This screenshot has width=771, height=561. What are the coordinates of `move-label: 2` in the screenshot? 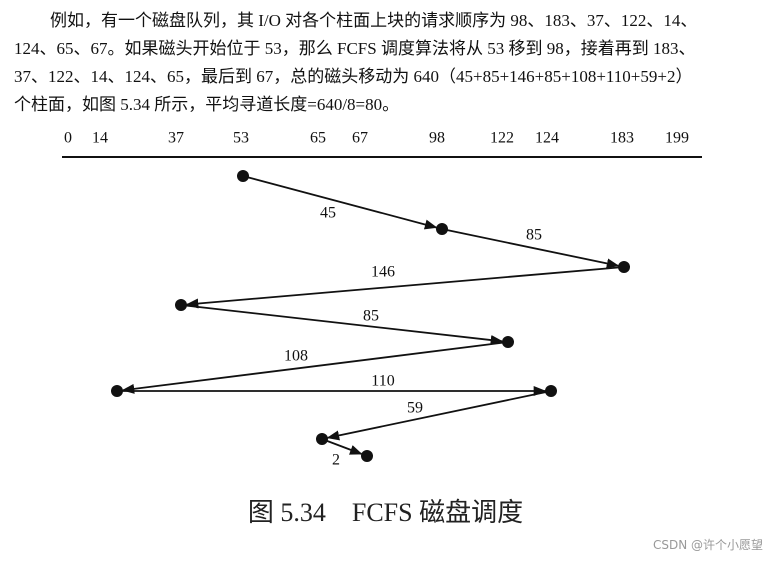 It's located at (336, 460).